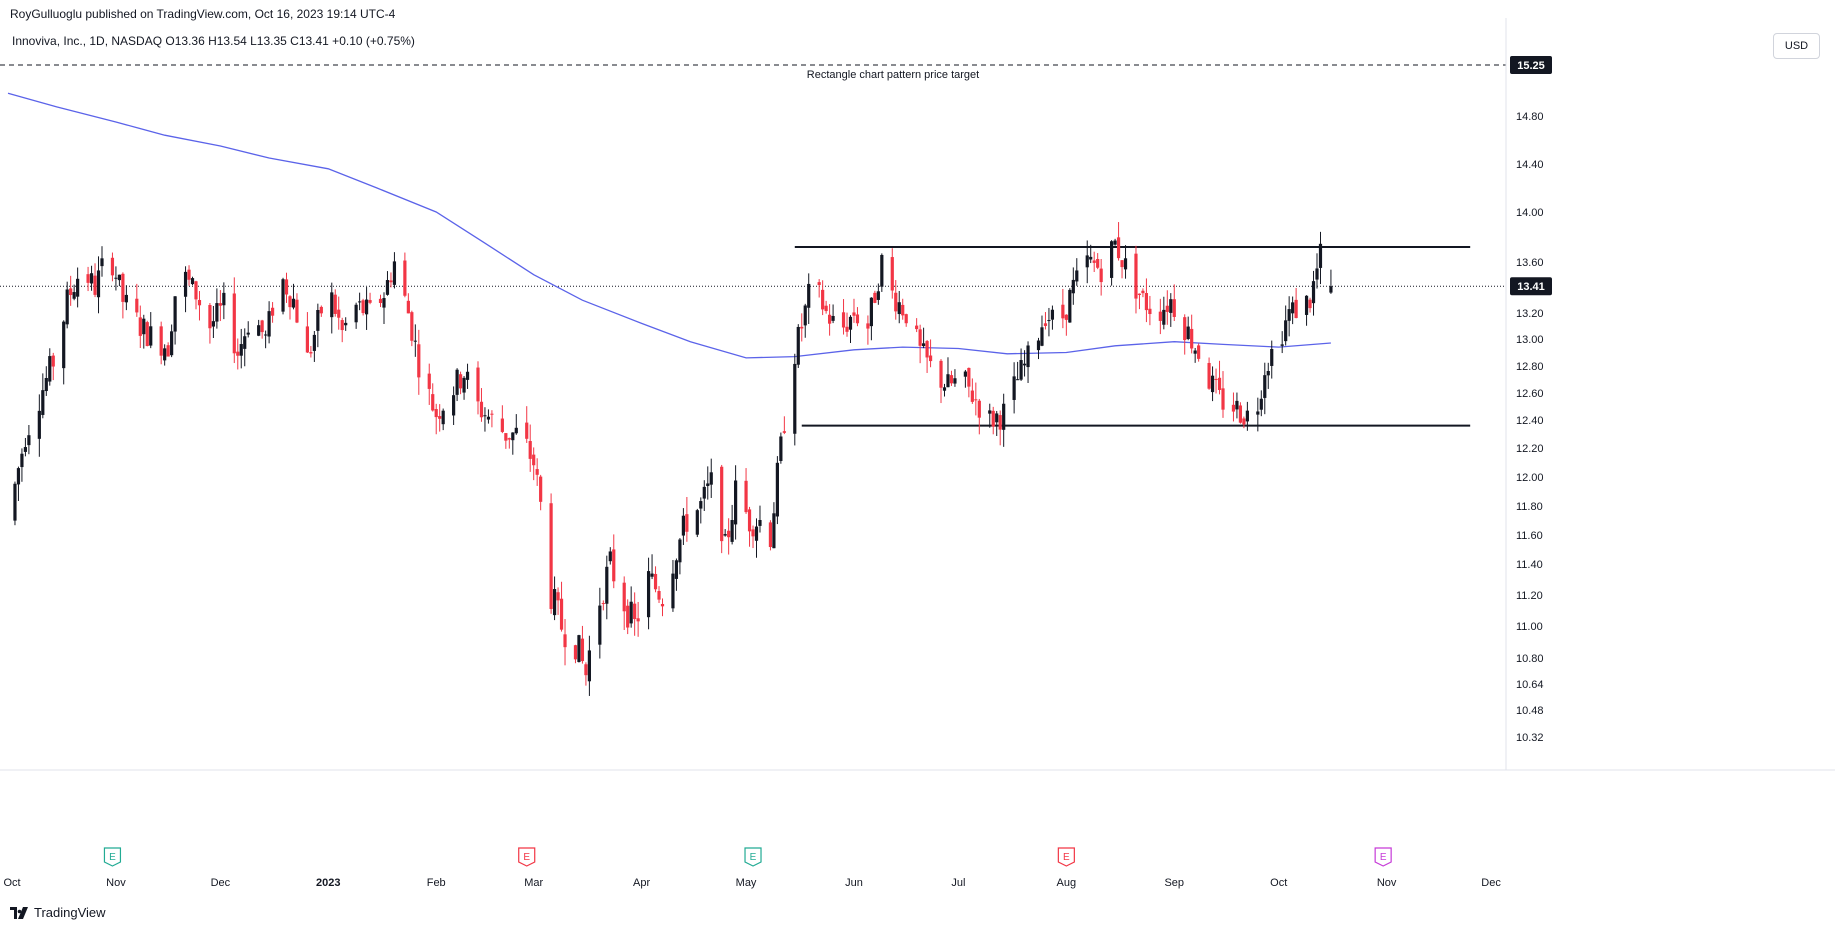  Describe the element at coordinates (1796, 46) in the screenshot. I see `currency-button: USD` at that location.